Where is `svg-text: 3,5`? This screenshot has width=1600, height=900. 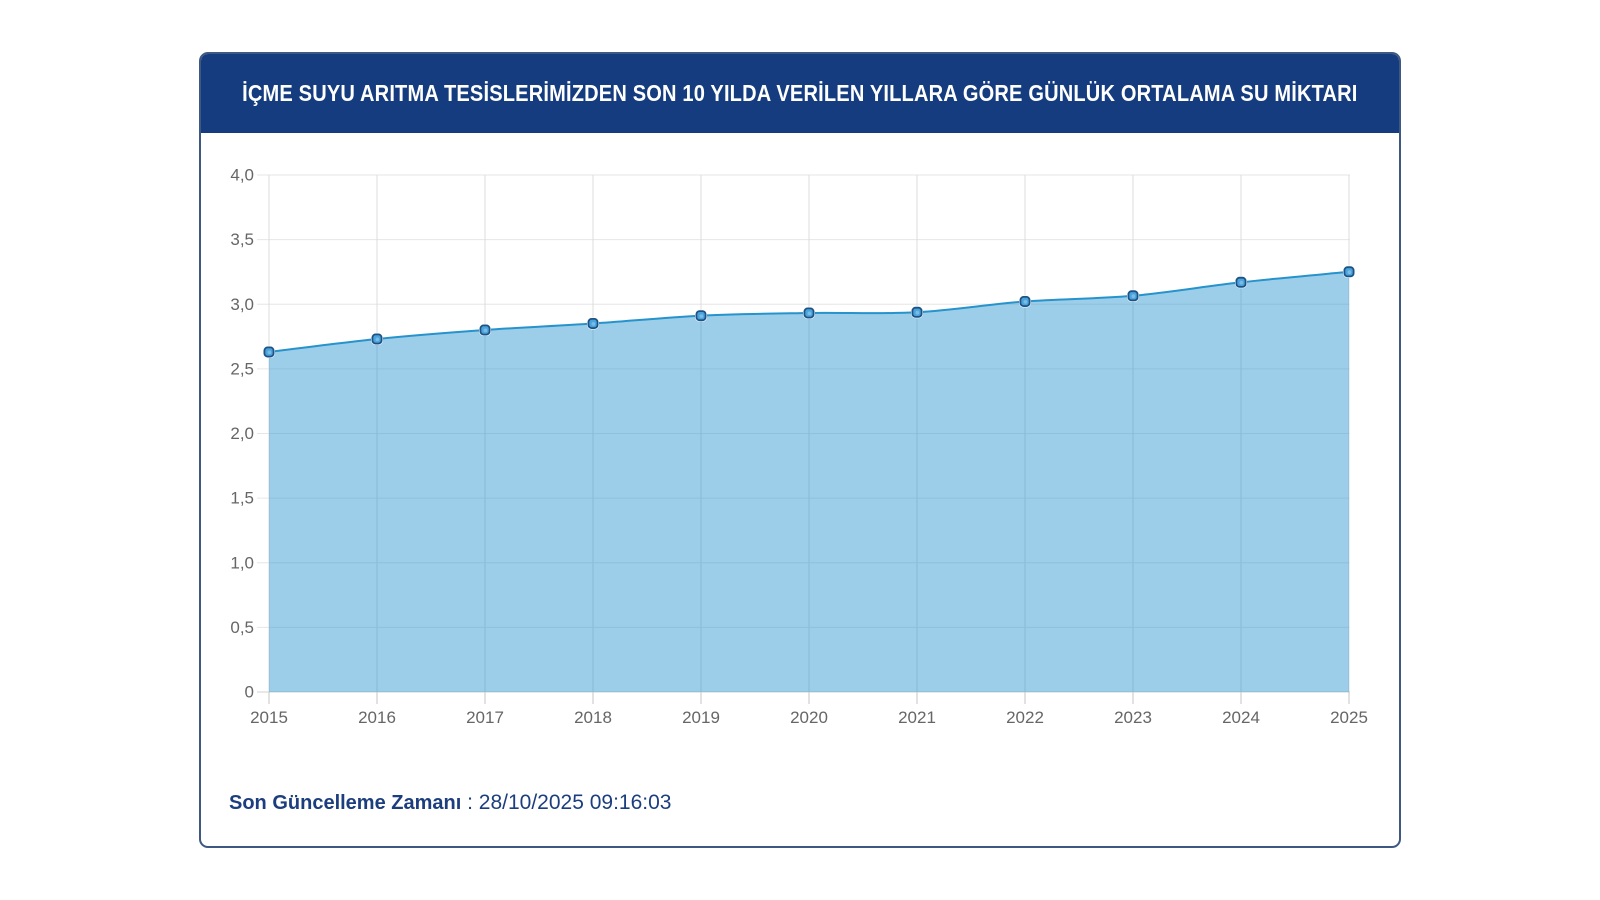 svg-text: 3,5 is located at coordinates (242, 239).